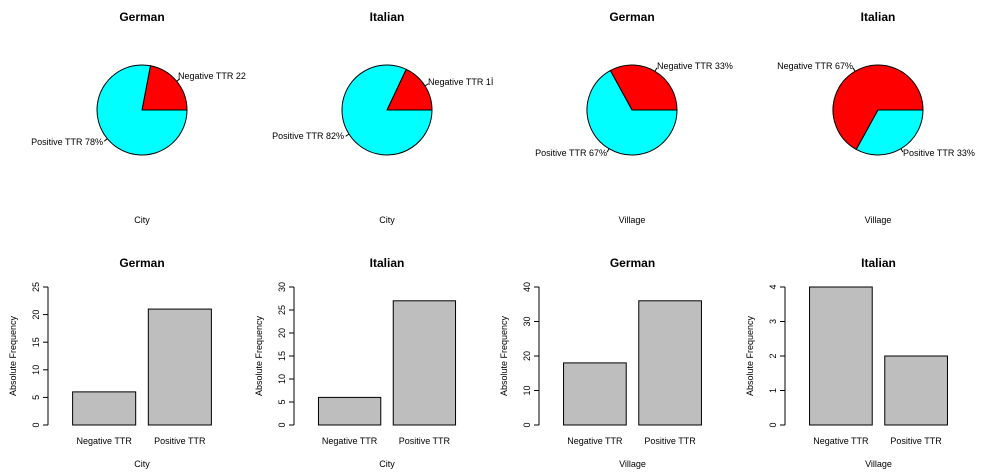  I want to click on slice-label: Positive TTR 33%, so click(939, 153).